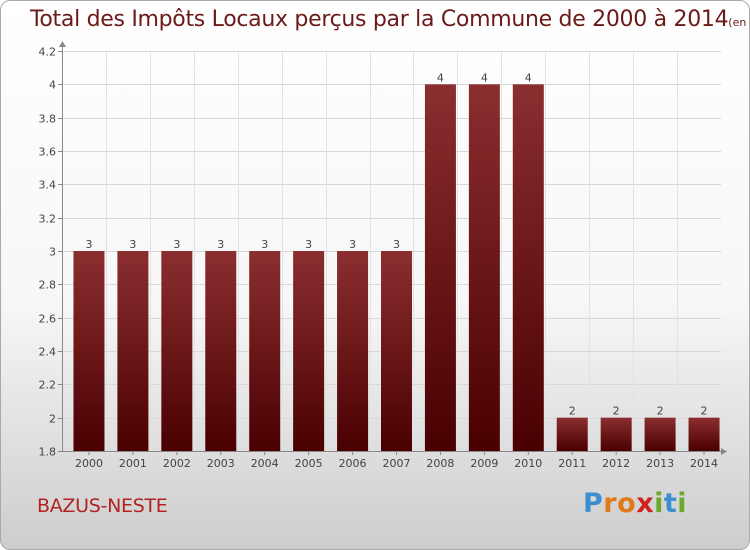 This screenshot has width=750, height=550. What do you see at coordinates (52, 252) in the screenshot?
I see `y-tick-label: 3` at bounding box center [52, 252].